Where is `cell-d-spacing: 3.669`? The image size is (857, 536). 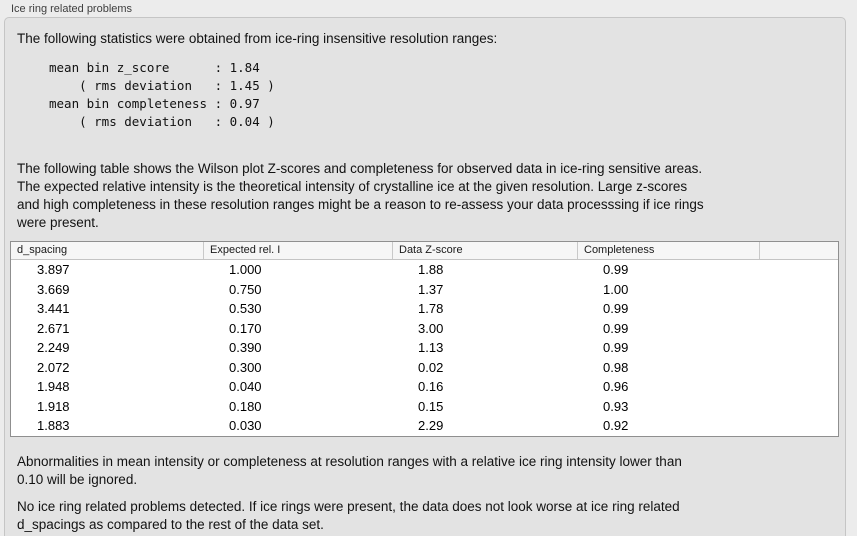 cell-d-spacing: 3.669 is located at coordinates (53, 289).